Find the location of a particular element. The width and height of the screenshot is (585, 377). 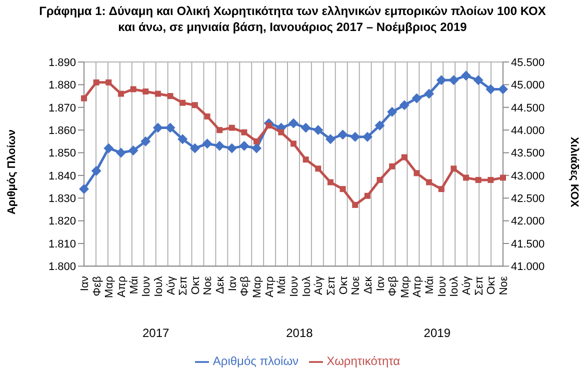

y2-tick-label: 44.500 is located at coordinates (528, 108).